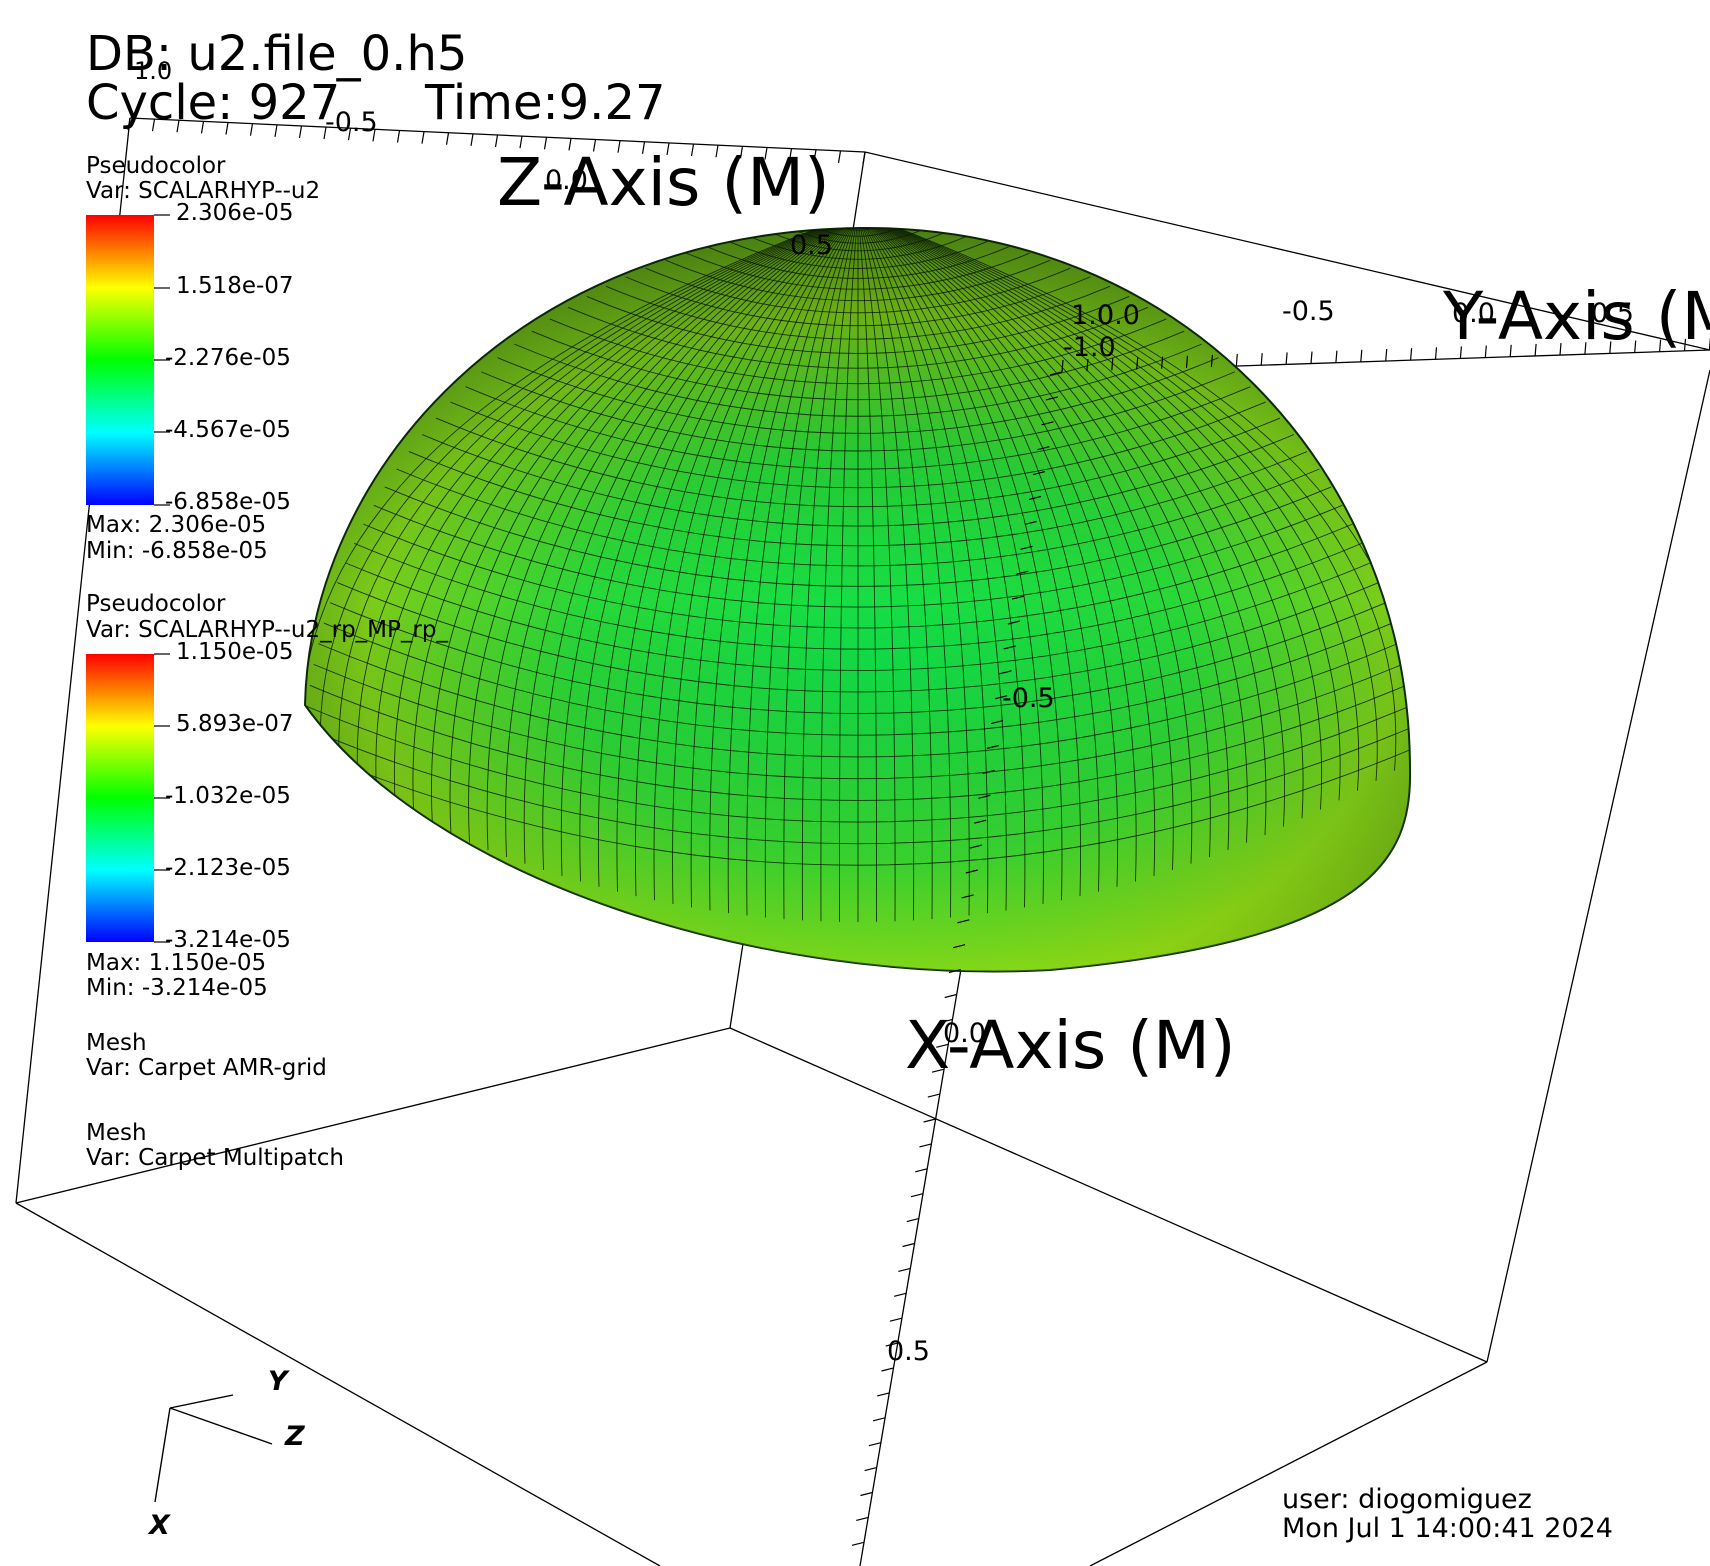  Describe the element at coordinates (177, 551) in the screenshot. I see `legend-1-min: Min: -6.858e-05` at that location.